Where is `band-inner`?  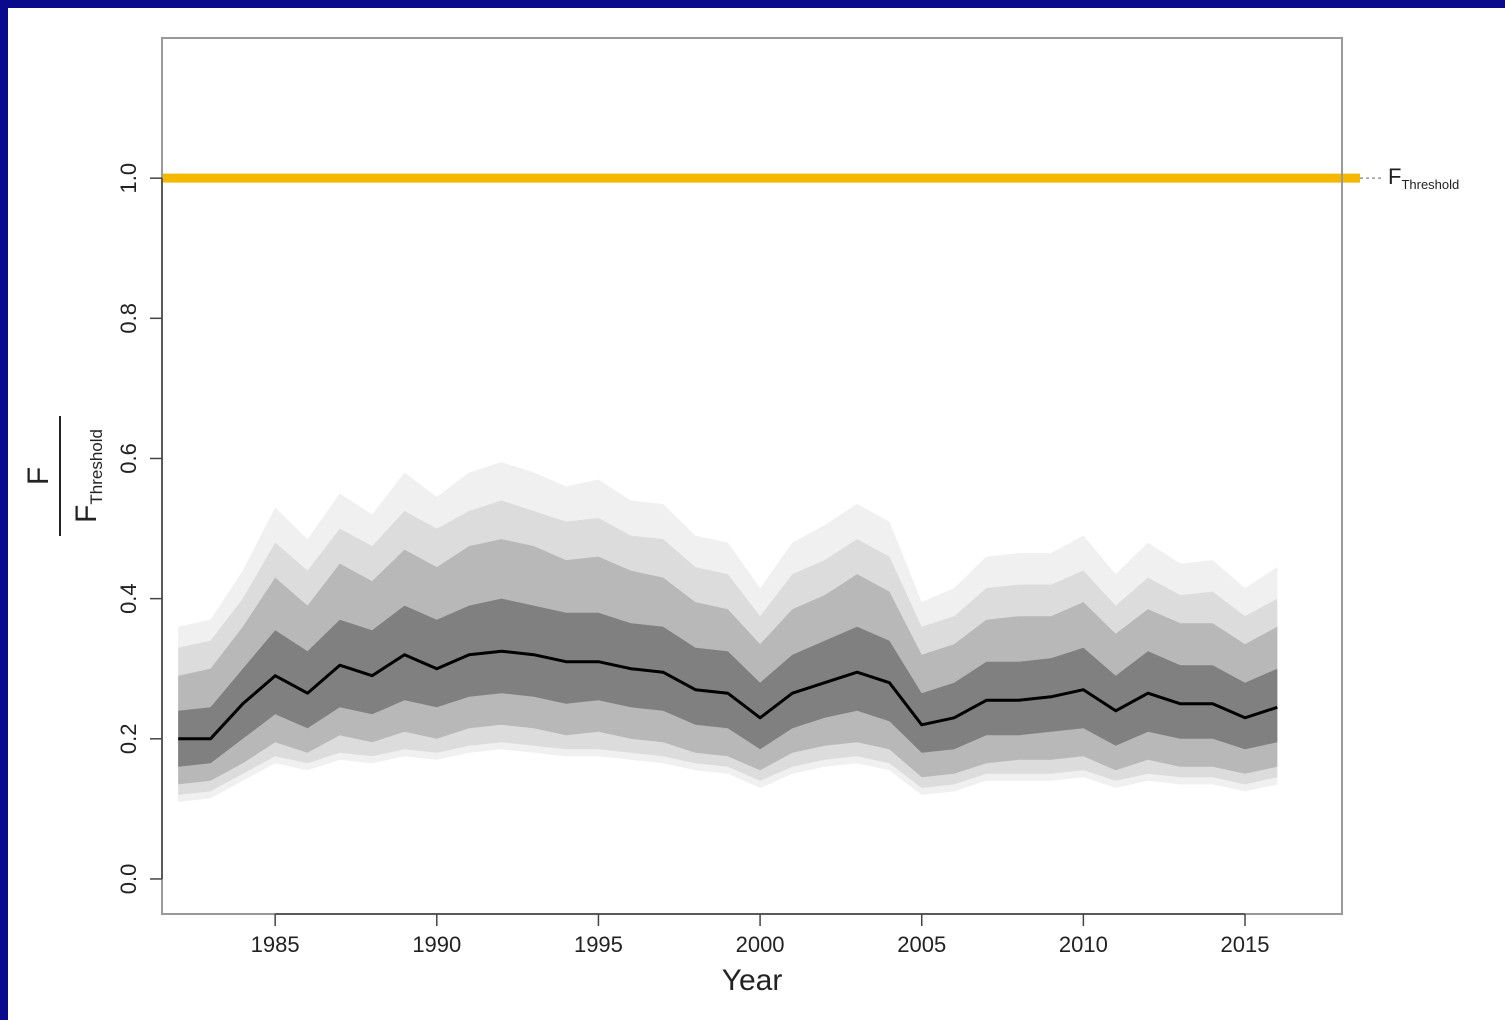
band-inner is located at coordinates (728, 682).